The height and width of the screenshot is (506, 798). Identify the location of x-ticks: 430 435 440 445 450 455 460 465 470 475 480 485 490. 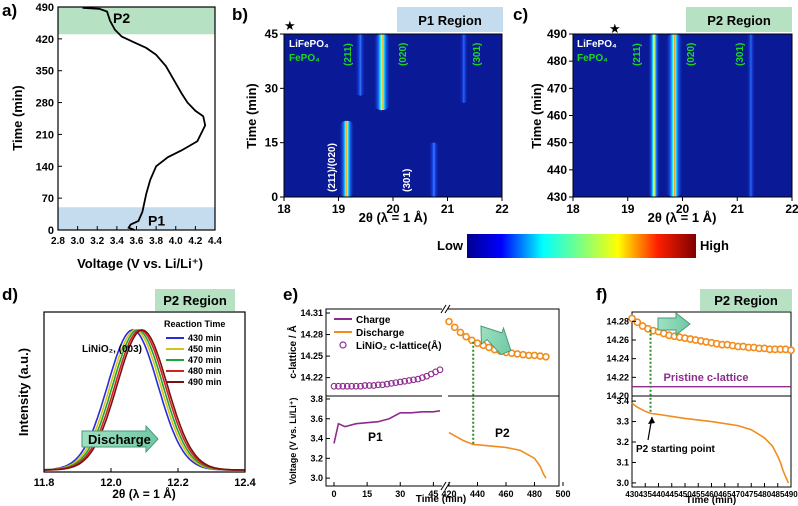
(711, 491).